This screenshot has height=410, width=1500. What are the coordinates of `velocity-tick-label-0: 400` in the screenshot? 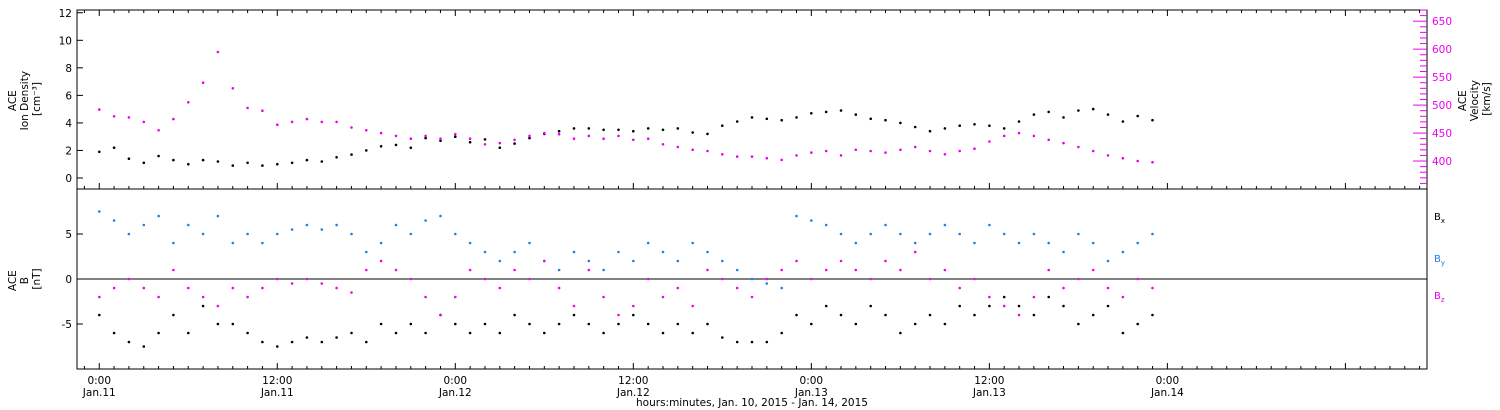 It's located at (1442, 162).